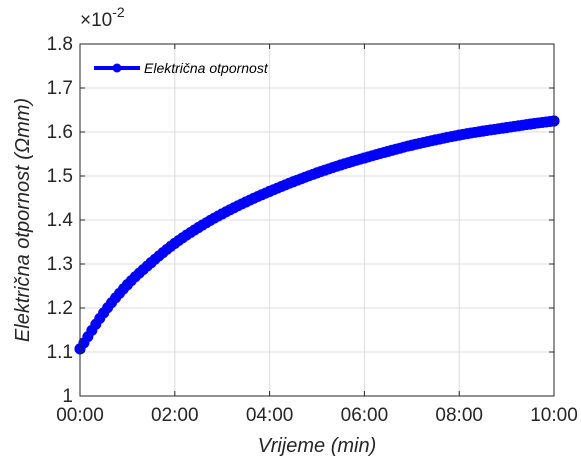 Image resolution: width=581 pixels, height=462 pixels. What do you see at coordinates (118, 12) in the screenshot?
I see `y-exponent-power: -2` at bounding box center [118, 12].